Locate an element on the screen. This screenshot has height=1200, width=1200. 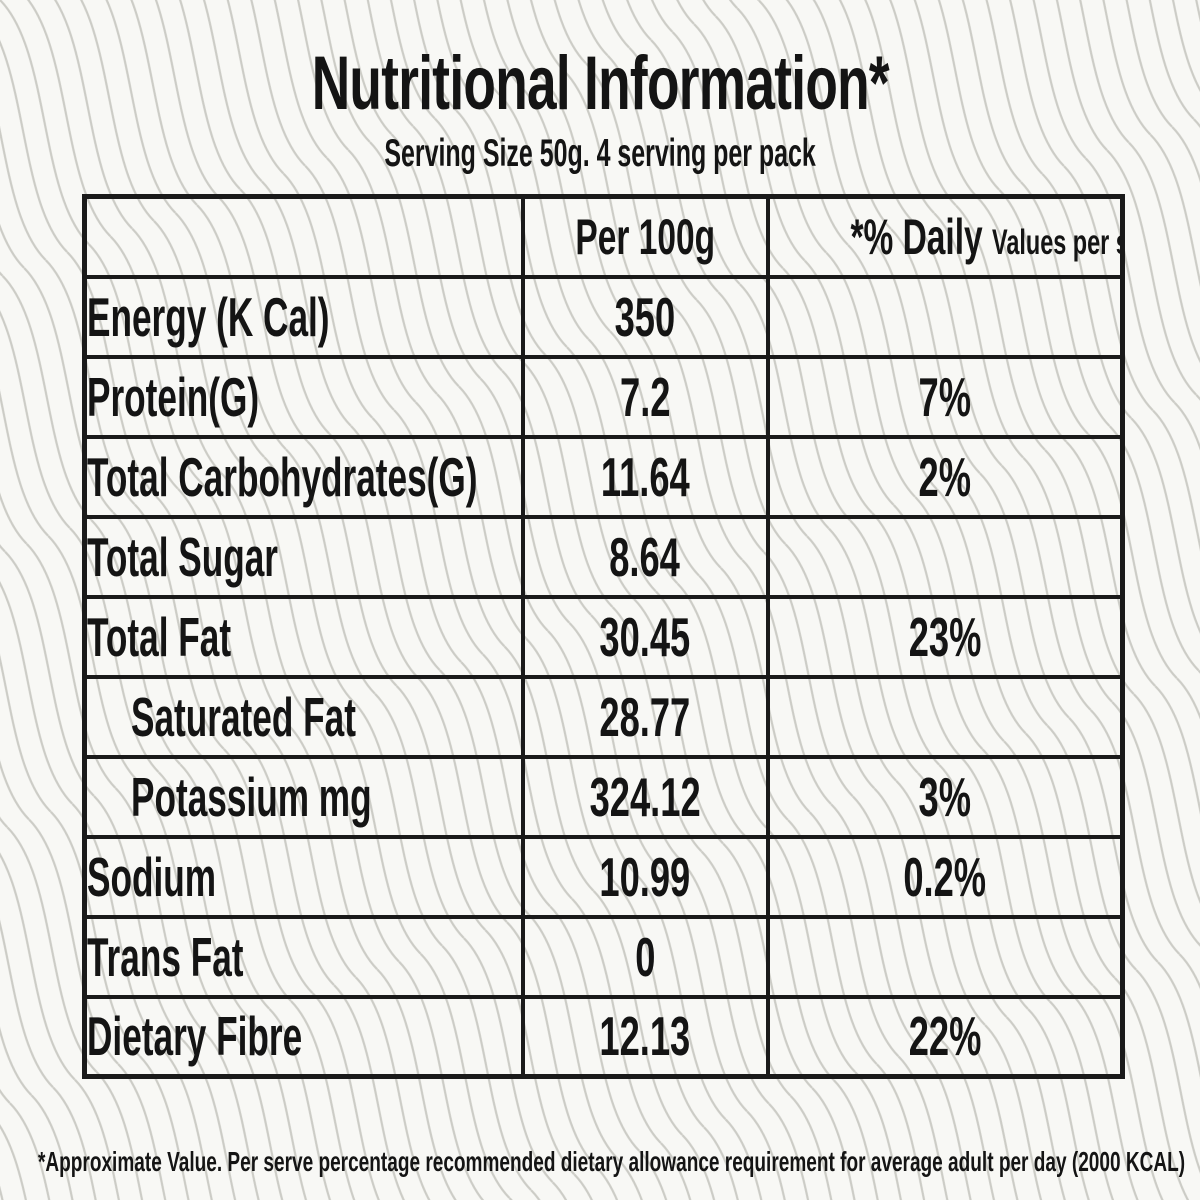
table-row: Potassium mg 324.12 3% is located at coordinates (603, 796).